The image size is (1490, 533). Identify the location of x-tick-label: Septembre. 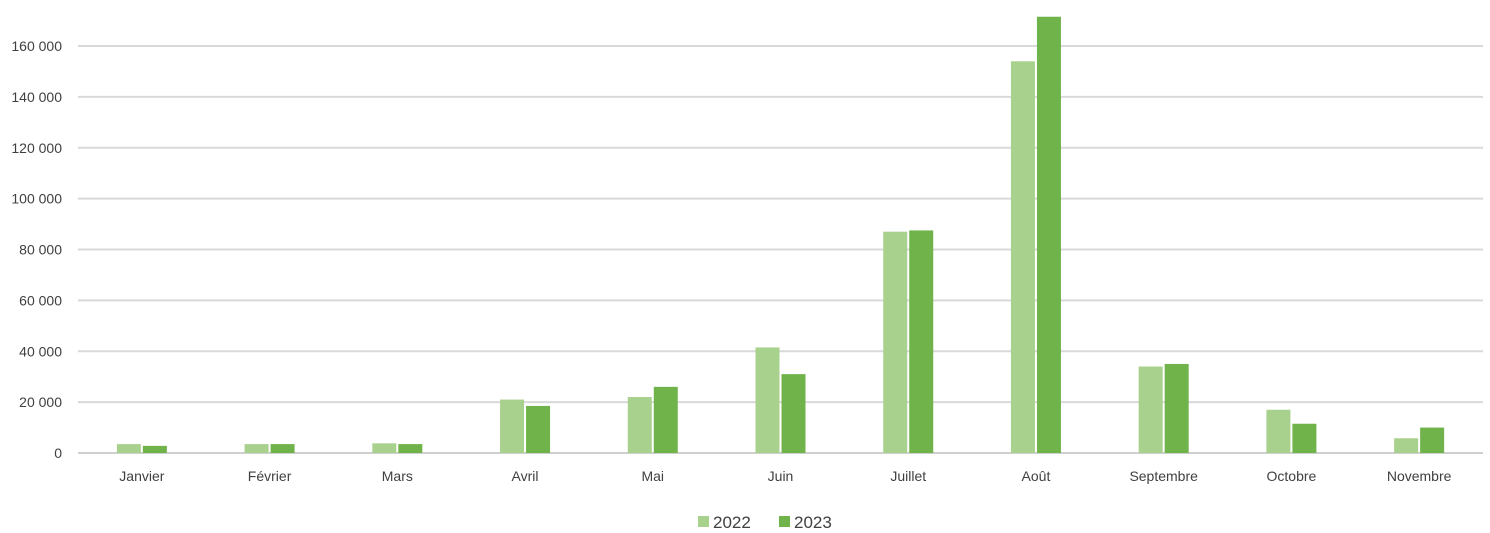
(1163, 476).